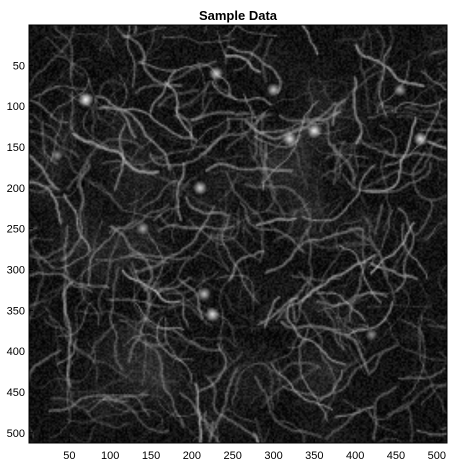 The height and width of the screenshot is (471, 469). I want to click on y-tick-label: 450, so click(16, 393).